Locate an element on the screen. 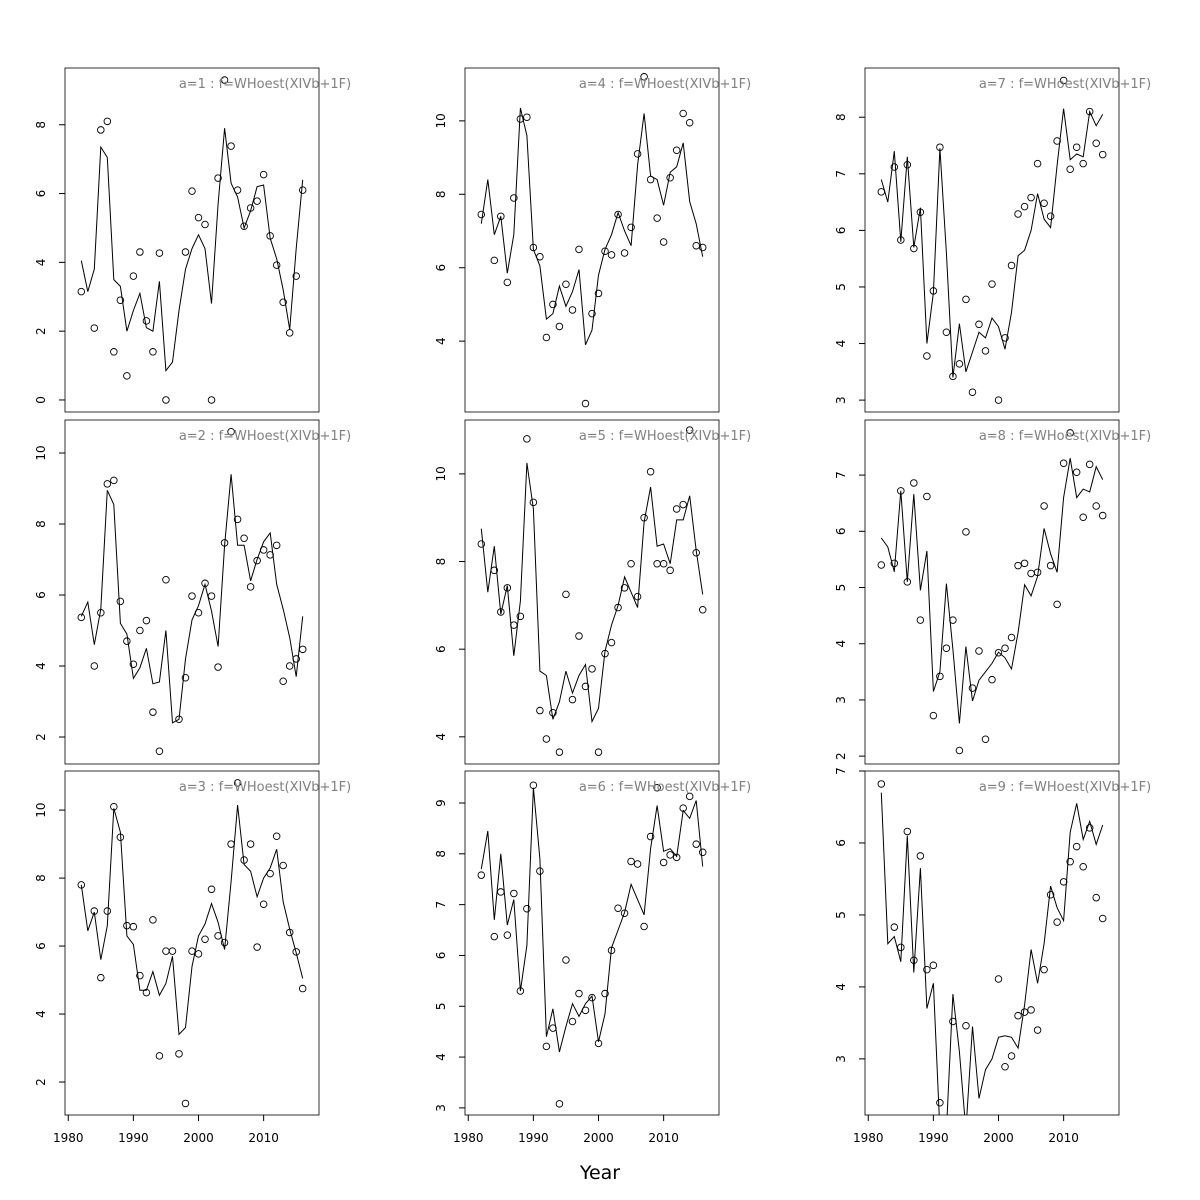 The image size is (1200, 1200). x-tick-label: 2010 is located at coordinates (263, 1138).